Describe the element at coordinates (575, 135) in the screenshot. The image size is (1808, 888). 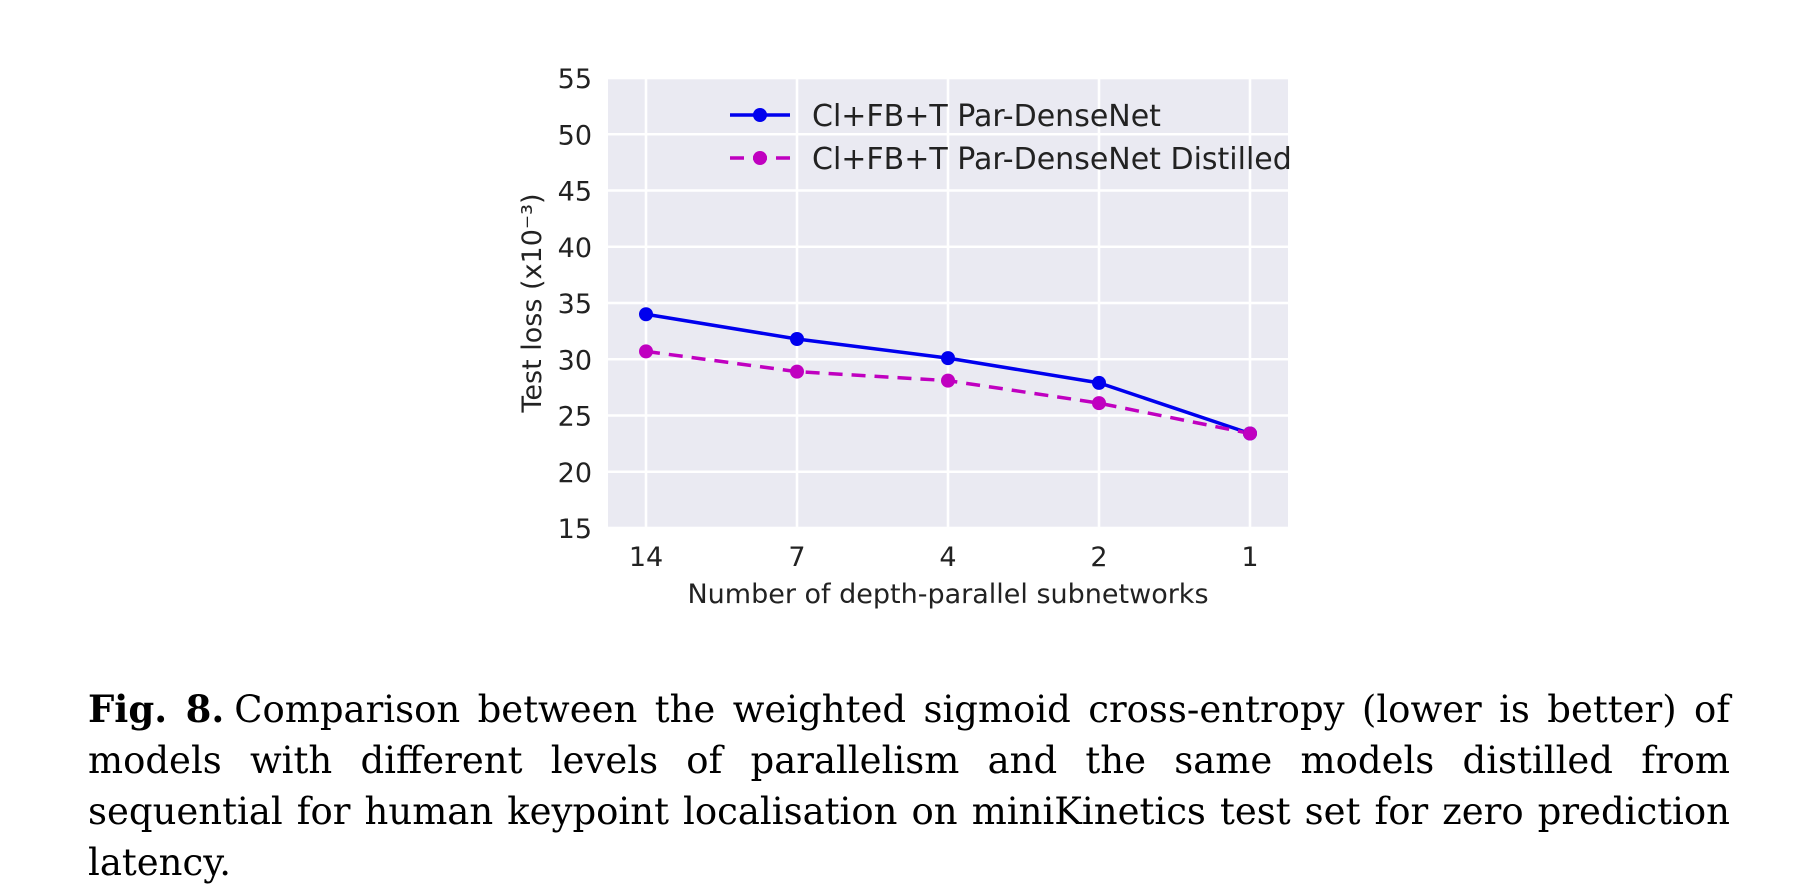
I see `y-tick-label: 50` at that location.